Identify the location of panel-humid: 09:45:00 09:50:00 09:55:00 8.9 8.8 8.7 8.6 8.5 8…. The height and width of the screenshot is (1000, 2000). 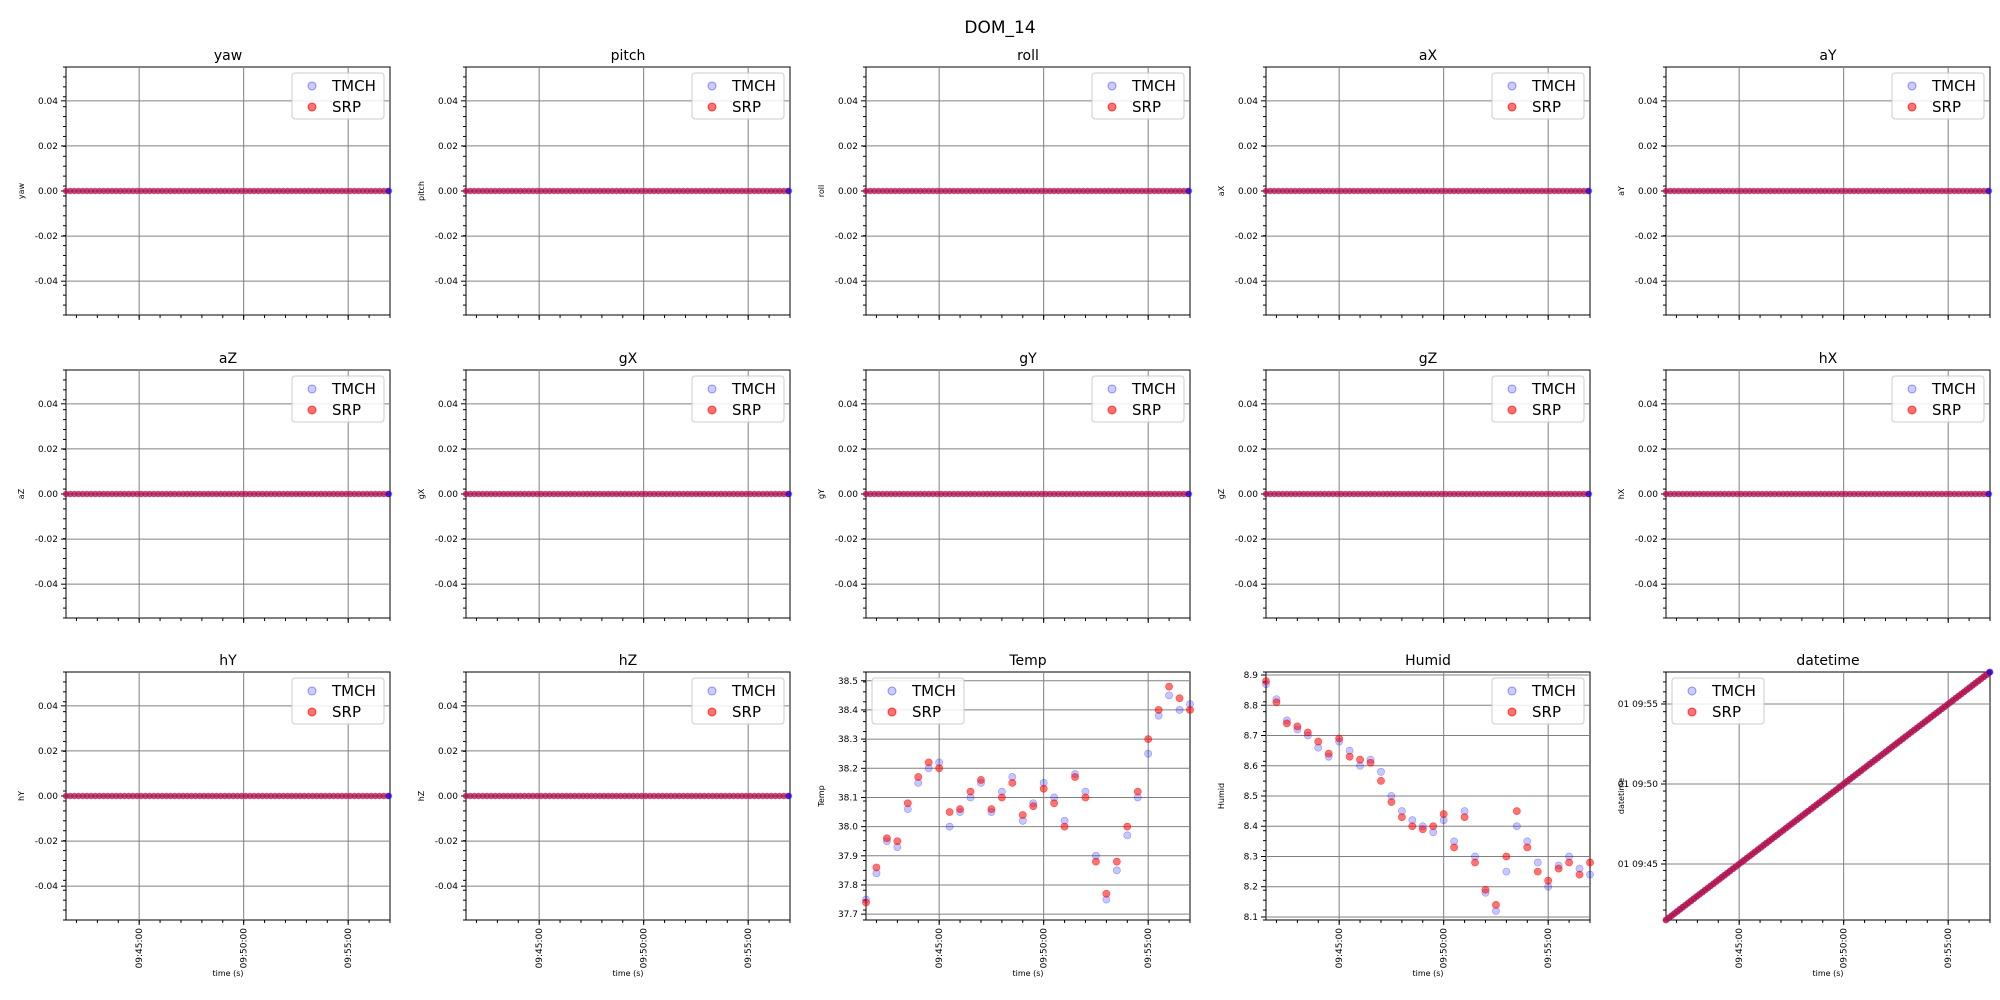
(1405, 815).